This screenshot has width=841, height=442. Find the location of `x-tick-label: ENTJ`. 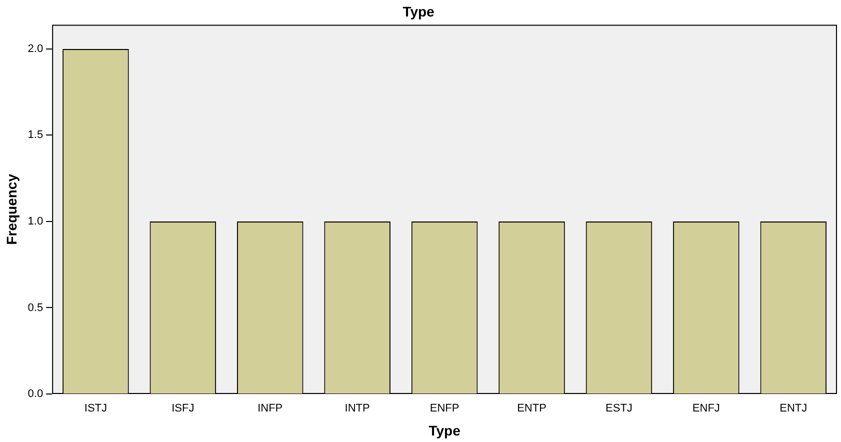

x-tick-label: ENTJ is located at coordinates (794, 408).